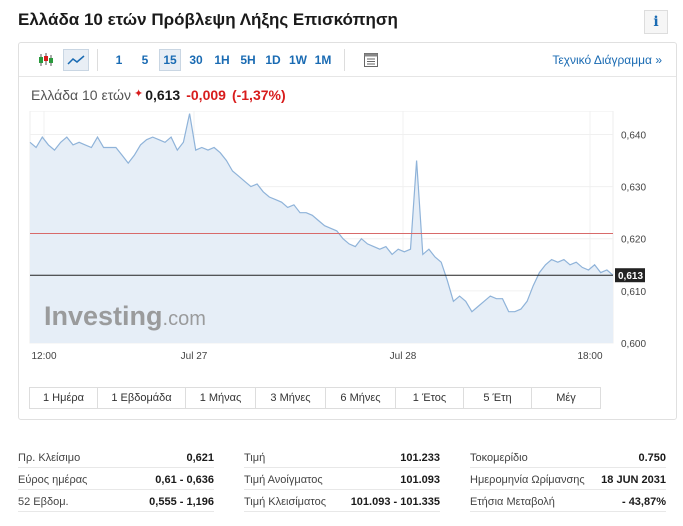 The image size is (683, 526). Describe the element at coordinates (643, 502) in the screenshot. I see `stat-value: - 43,87%` at that location.